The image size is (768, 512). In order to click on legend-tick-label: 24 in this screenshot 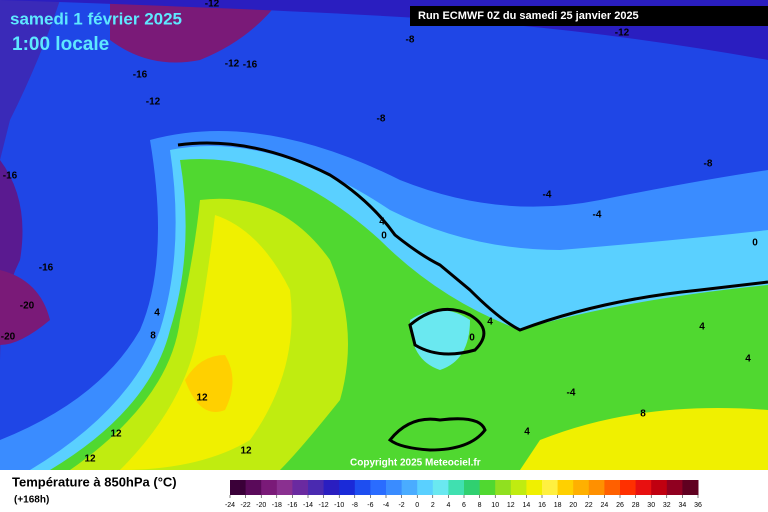, I will do `click(605, 505)`.